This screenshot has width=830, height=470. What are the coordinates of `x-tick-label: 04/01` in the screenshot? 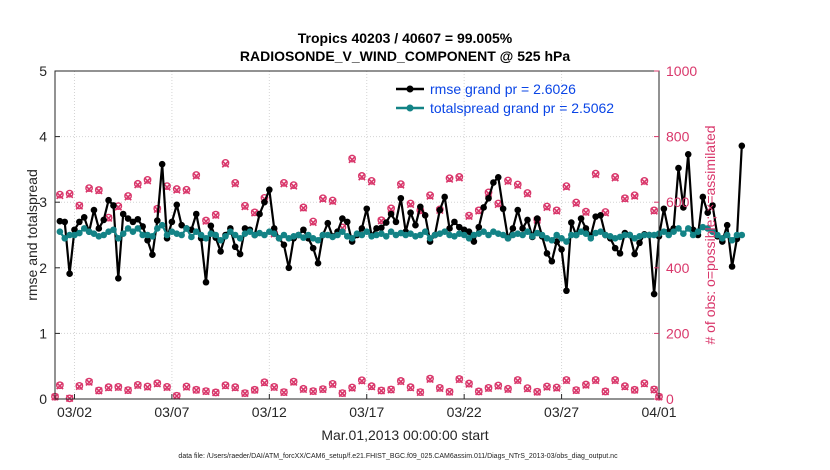 It's located at (658, 412).